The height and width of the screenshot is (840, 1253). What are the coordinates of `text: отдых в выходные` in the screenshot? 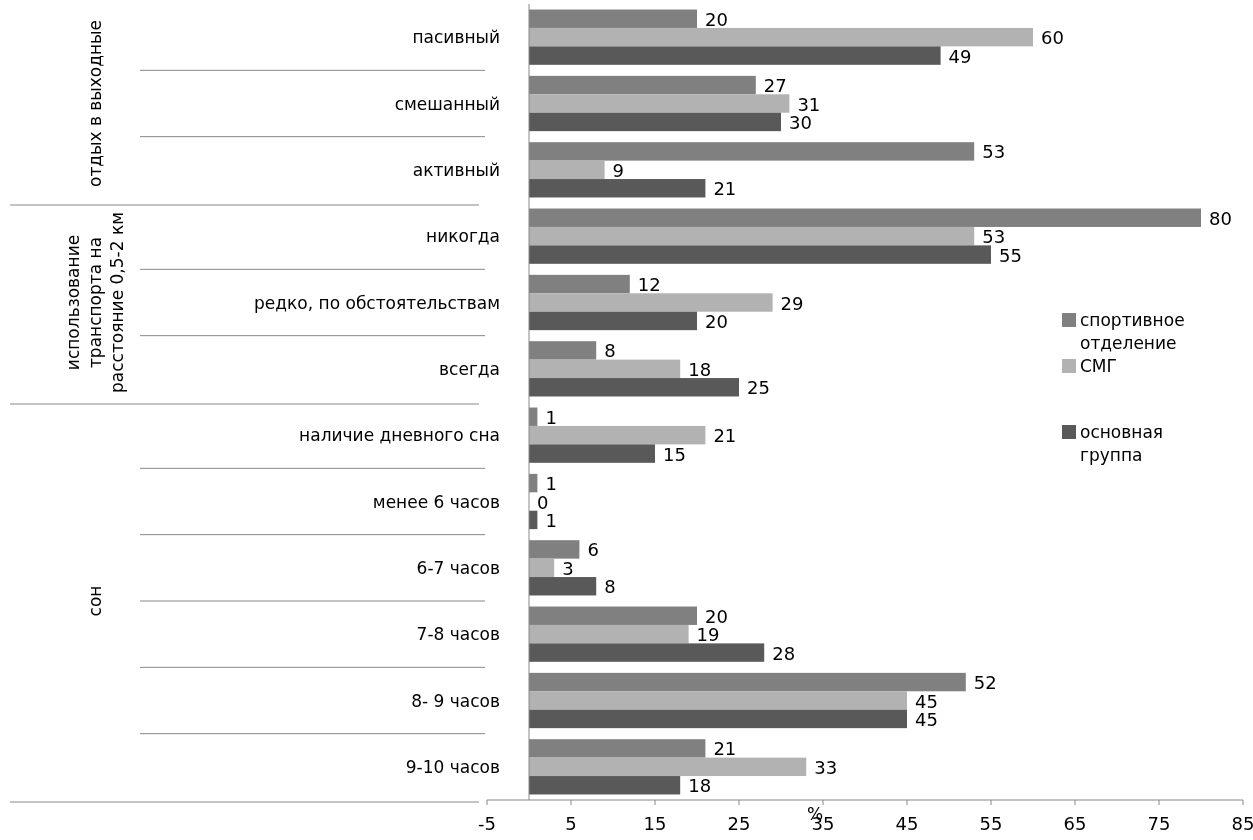 It's located at (95, 103).